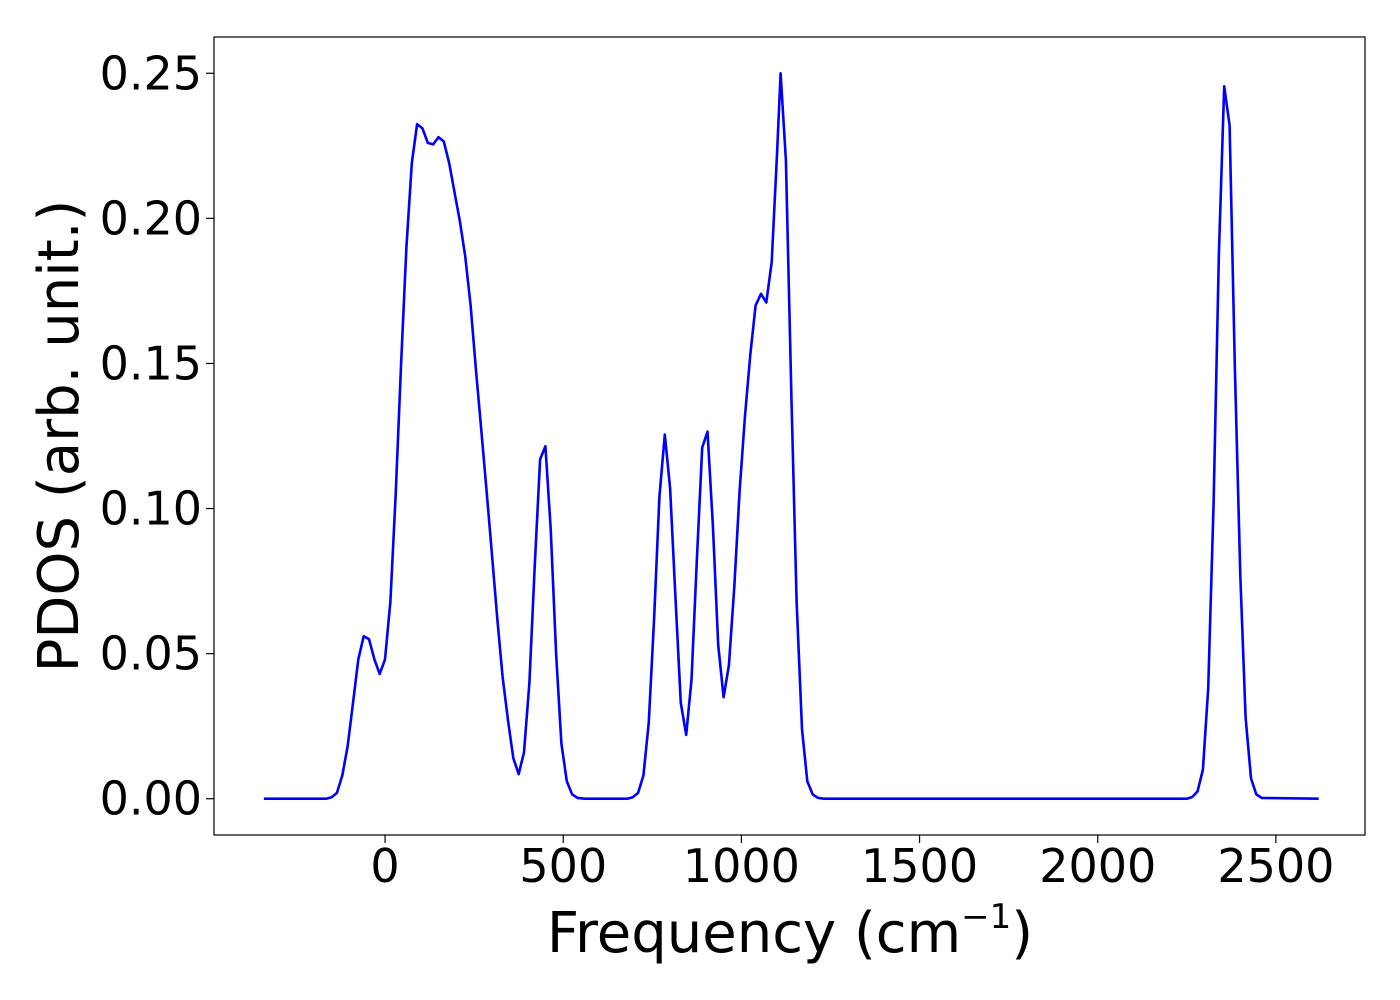  I want to click on x-tick-label: 1000, so click(741, 866).